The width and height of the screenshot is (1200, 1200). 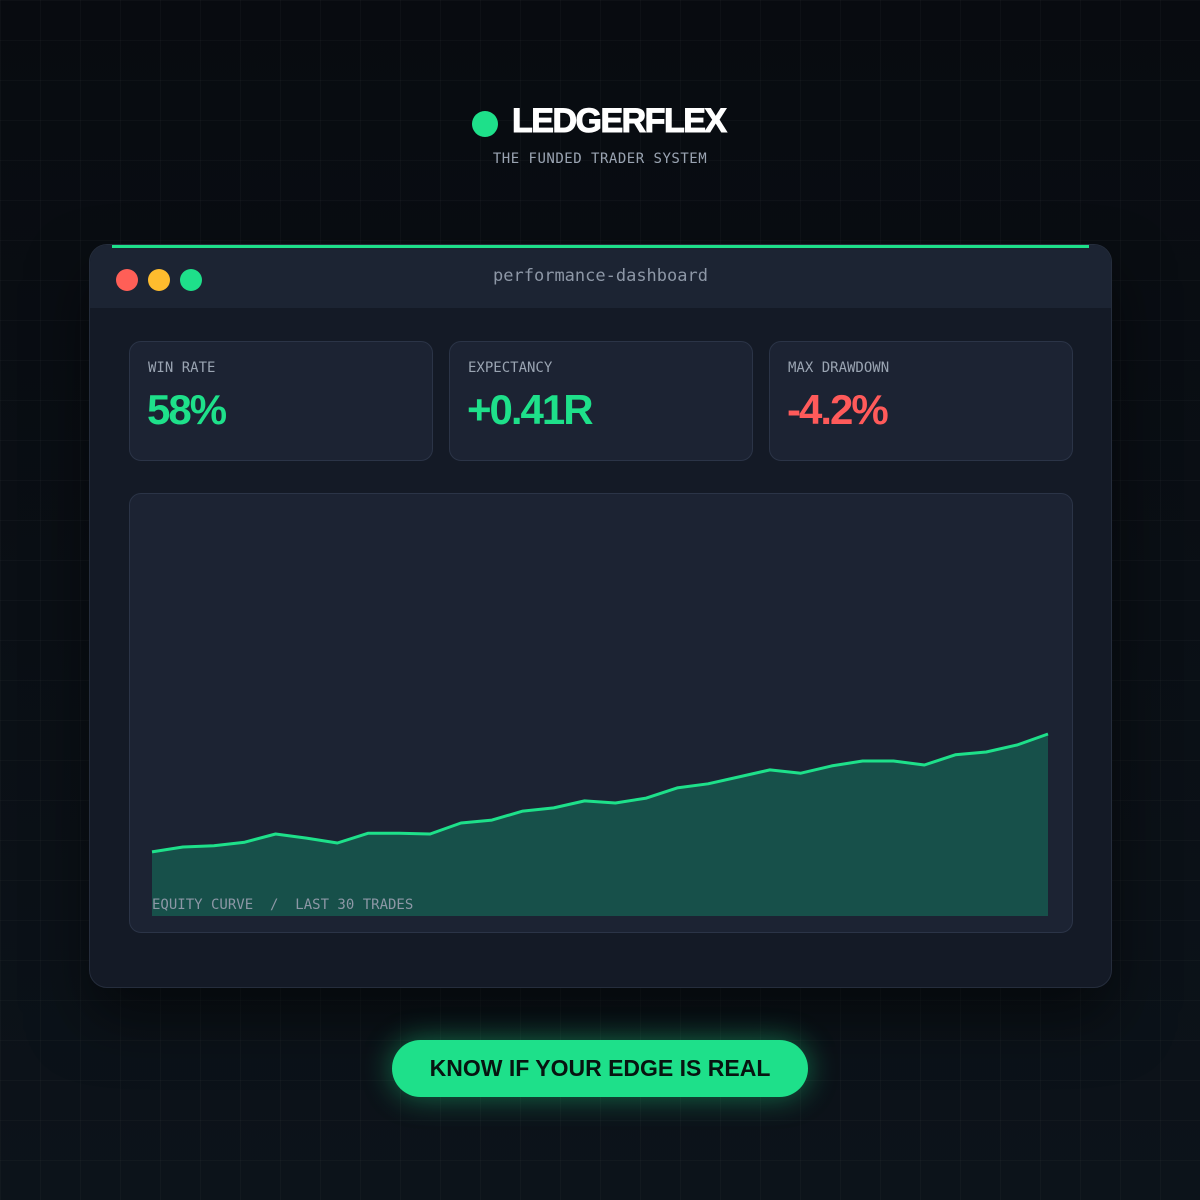 I want to click on stat-card: MAX DRAWDOWN -4.2%, so click(x=921, y=401).